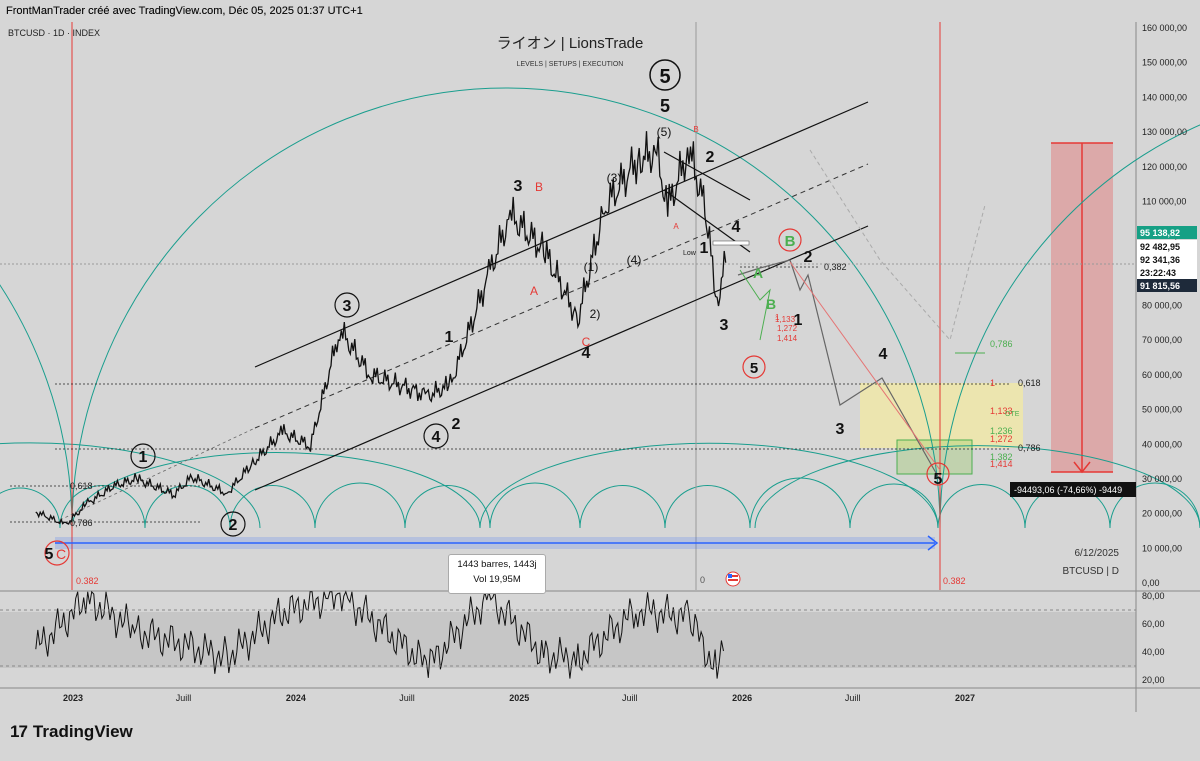 The height and width of the screenshot is (761, 1200). What do you see at coordinates (19, 731) in the screenshot?
I see `tv-logo-icon: 17` at bounding box center [19, 731].